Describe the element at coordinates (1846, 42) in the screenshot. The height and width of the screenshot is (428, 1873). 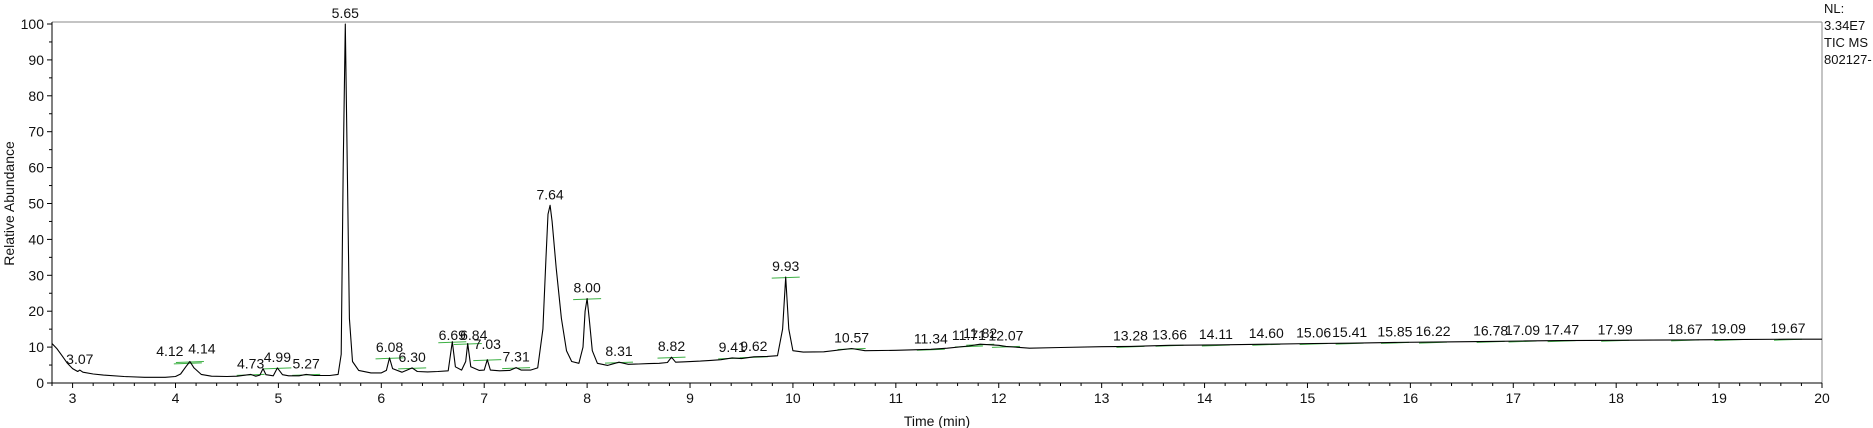
I see `scan-filter: TIC MS` at that location.